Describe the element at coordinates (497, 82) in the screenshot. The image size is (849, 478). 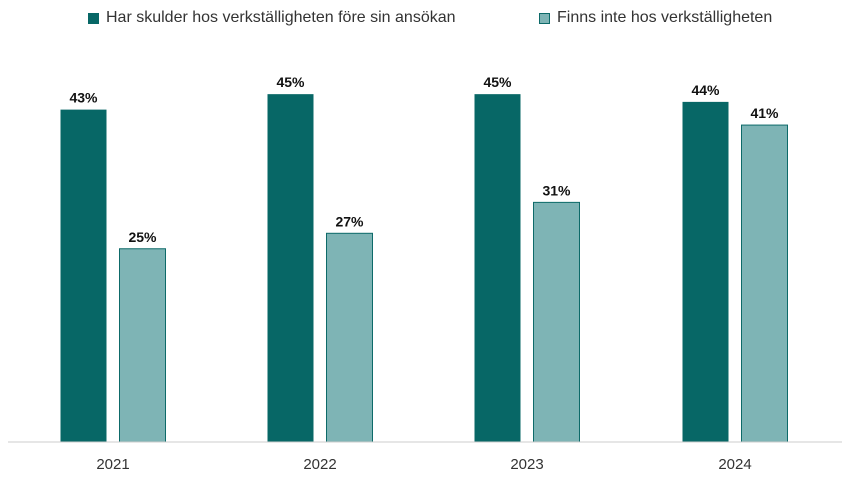
I see `data-label-series-1-2023: 45%` at that location.